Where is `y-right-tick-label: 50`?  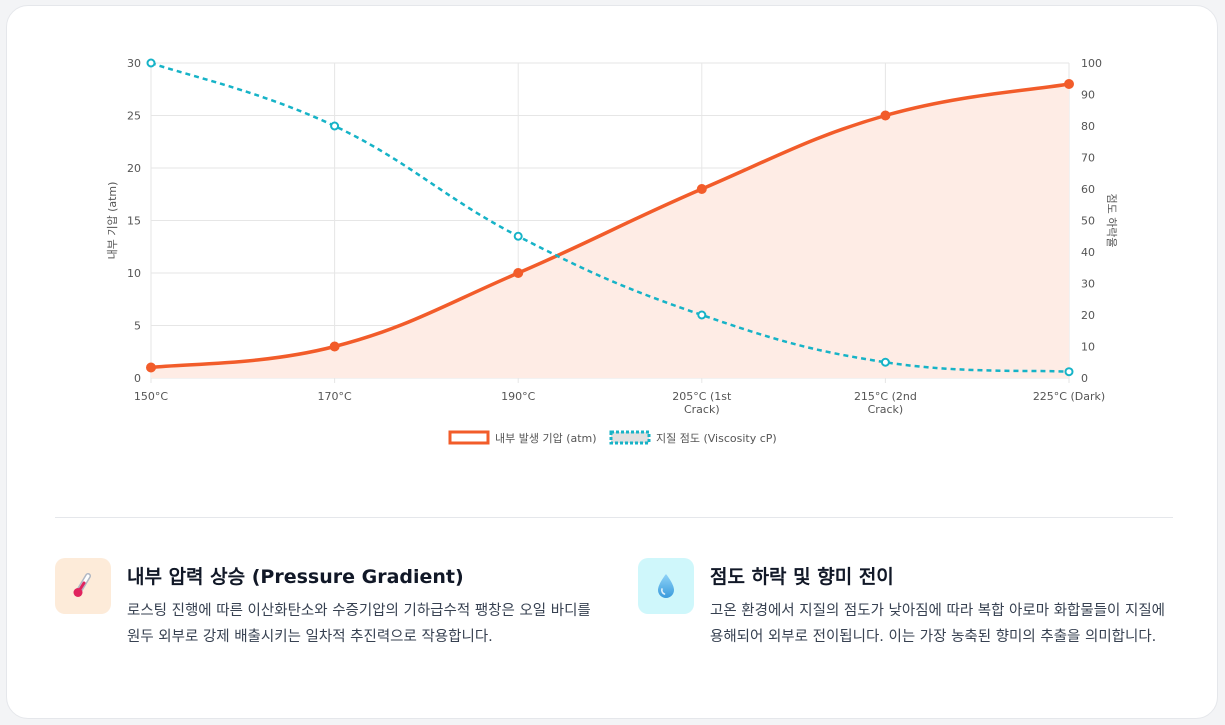
y-right-tick-label: 50 is located at coordinates (1088, 221).